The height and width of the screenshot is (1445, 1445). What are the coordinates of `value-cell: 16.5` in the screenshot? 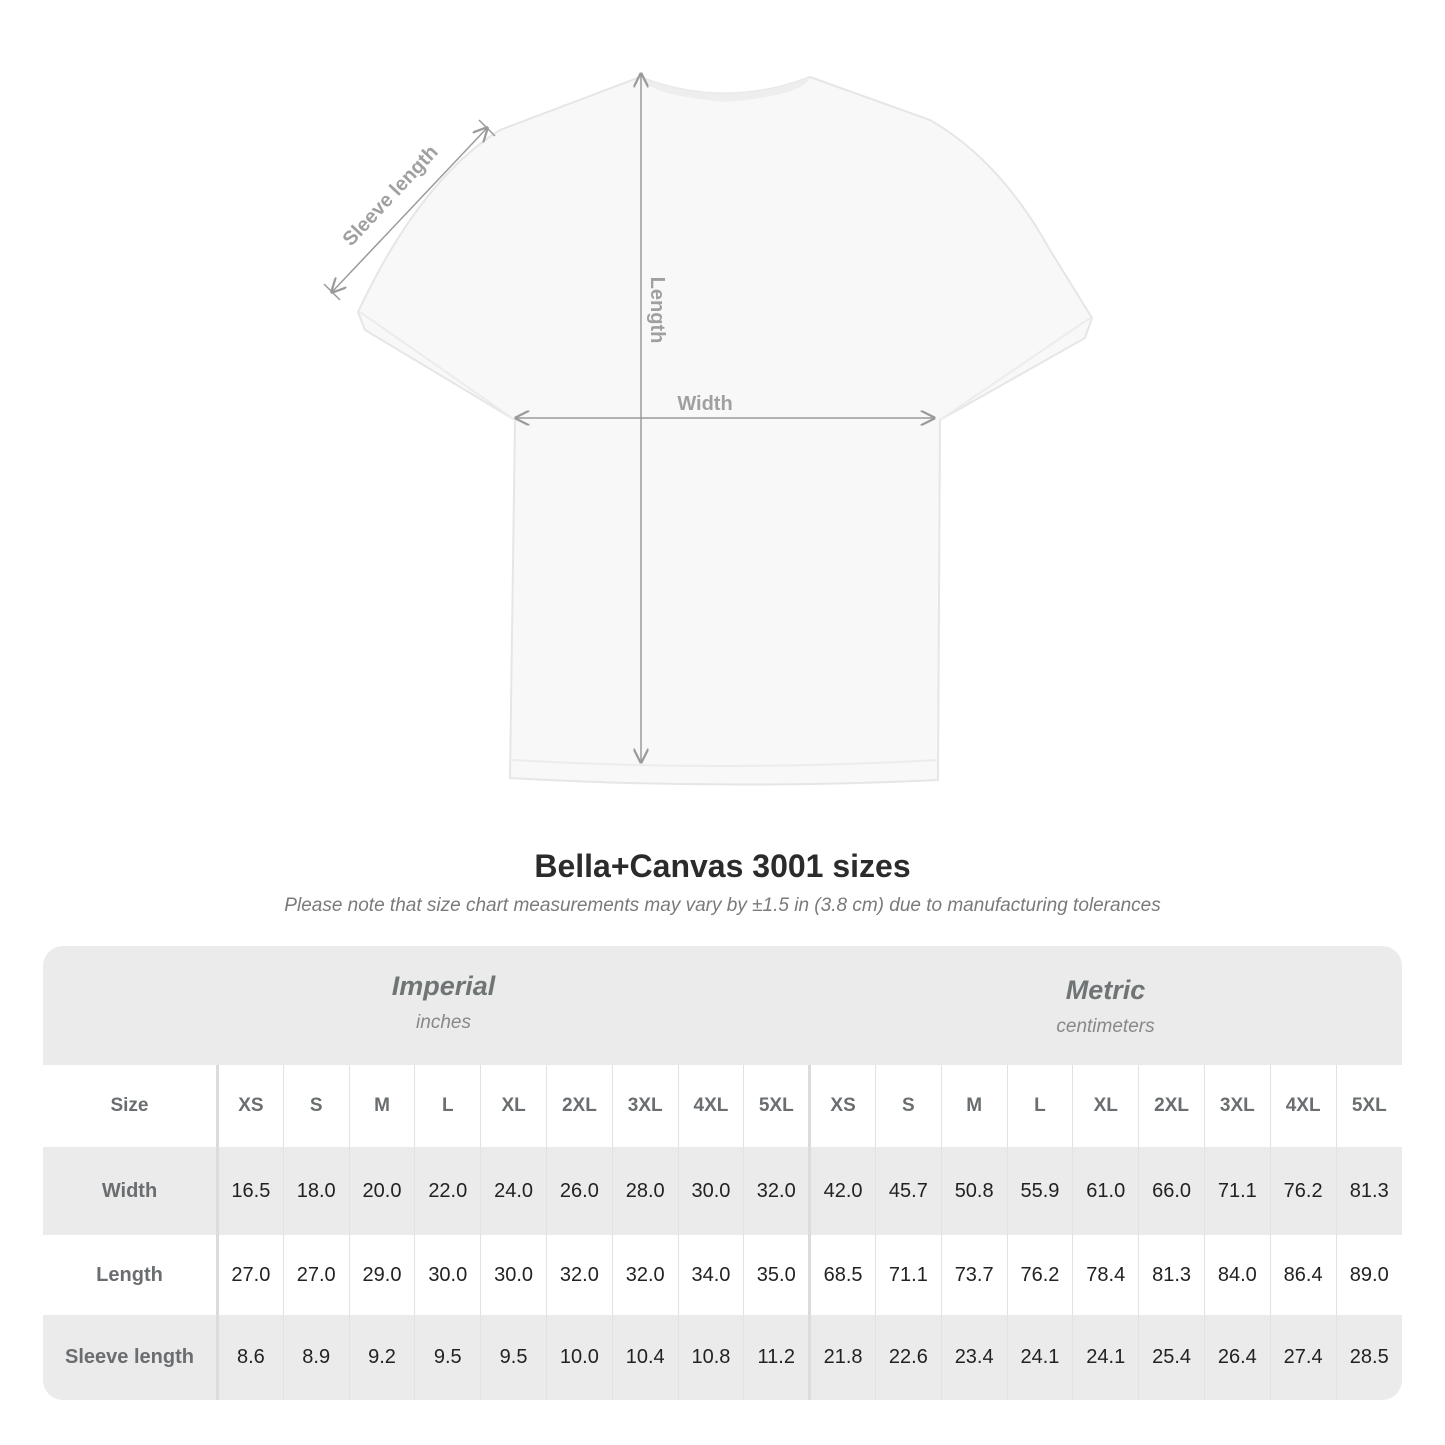 It's located at (250, 1191).